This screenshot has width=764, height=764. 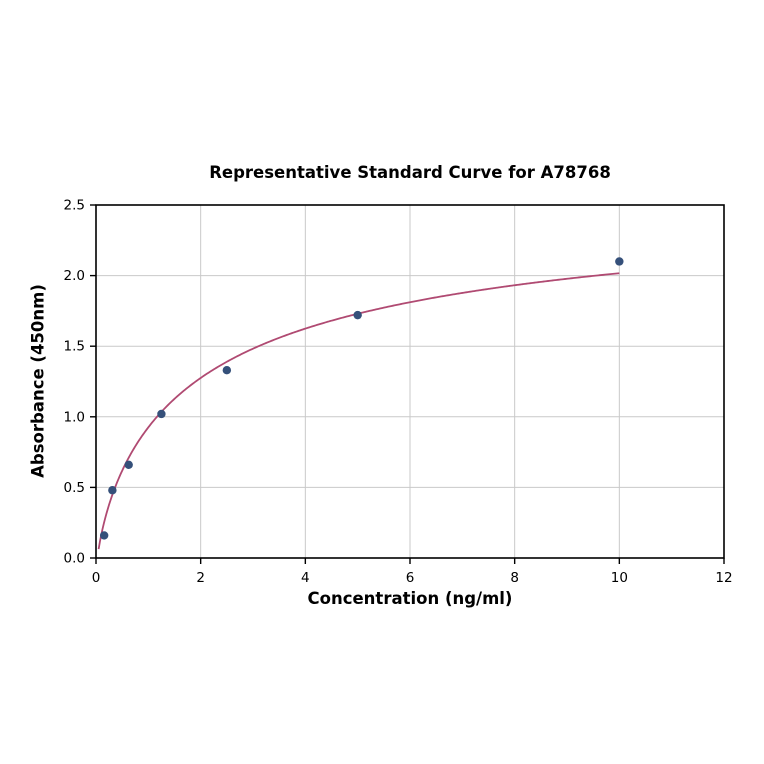 I want to click on x-tick-label: 12, so click(x=723, y=578).